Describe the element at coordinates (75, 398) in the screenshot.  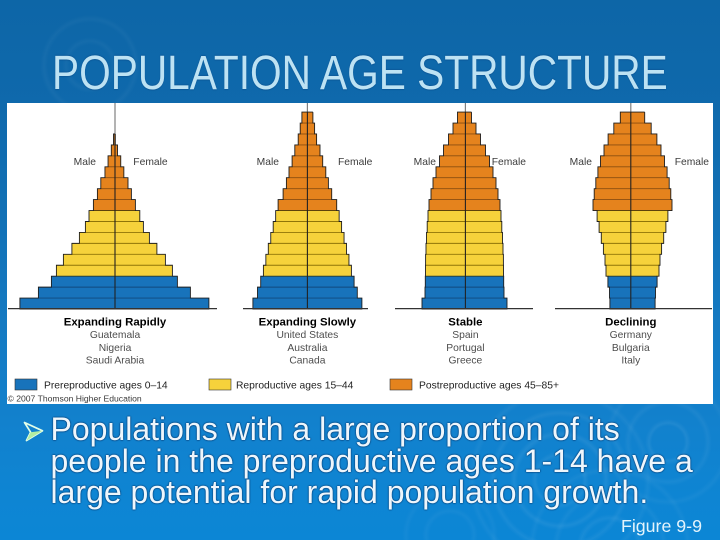
I see `svg-text:© 2007 Thomson Higher Educatio: © 2007 Thomson Higher Education` at that location.